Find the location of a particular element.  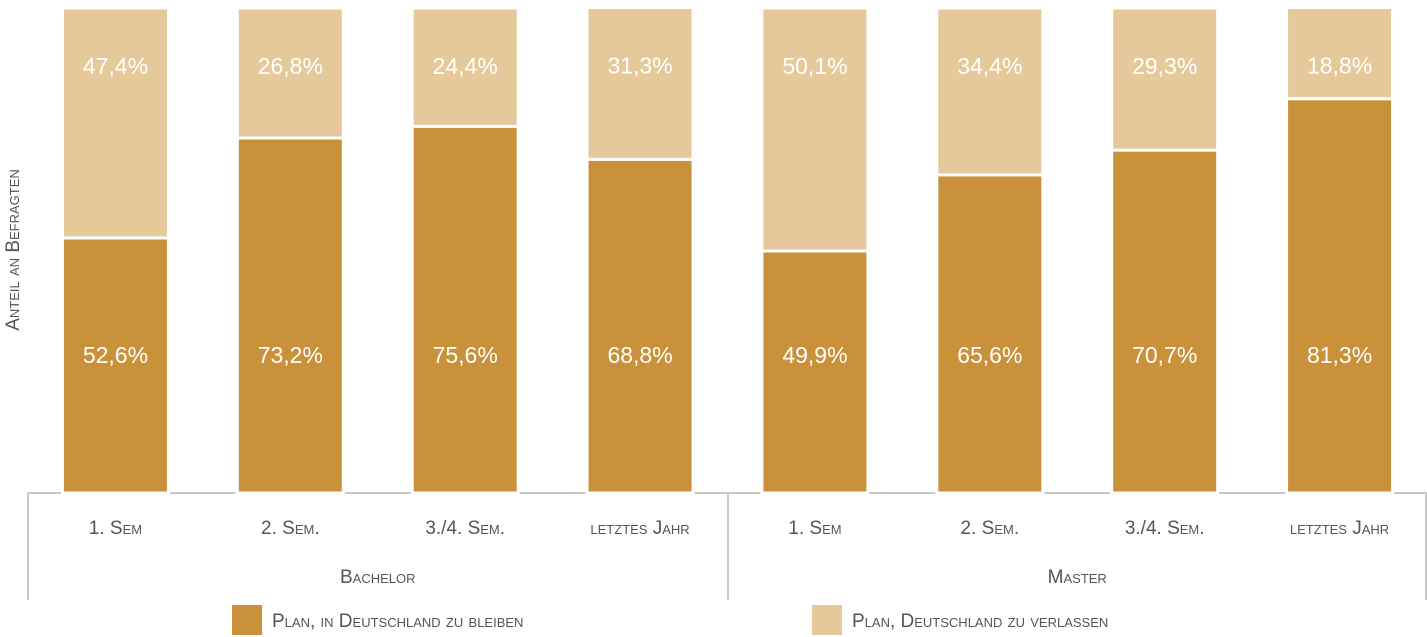

y-axis-label: Anteil an Befragten is located at coordinates (13, 250).